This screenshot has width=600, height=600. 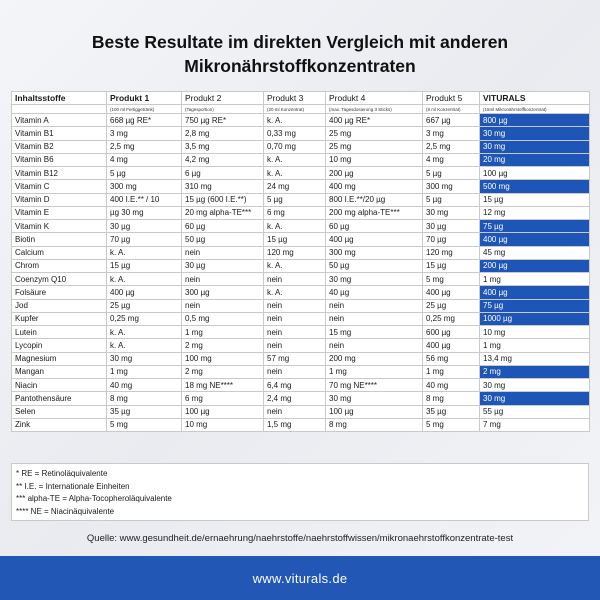 I want to click on product-value-cell: 200 µg, so click(x=374, y=173).